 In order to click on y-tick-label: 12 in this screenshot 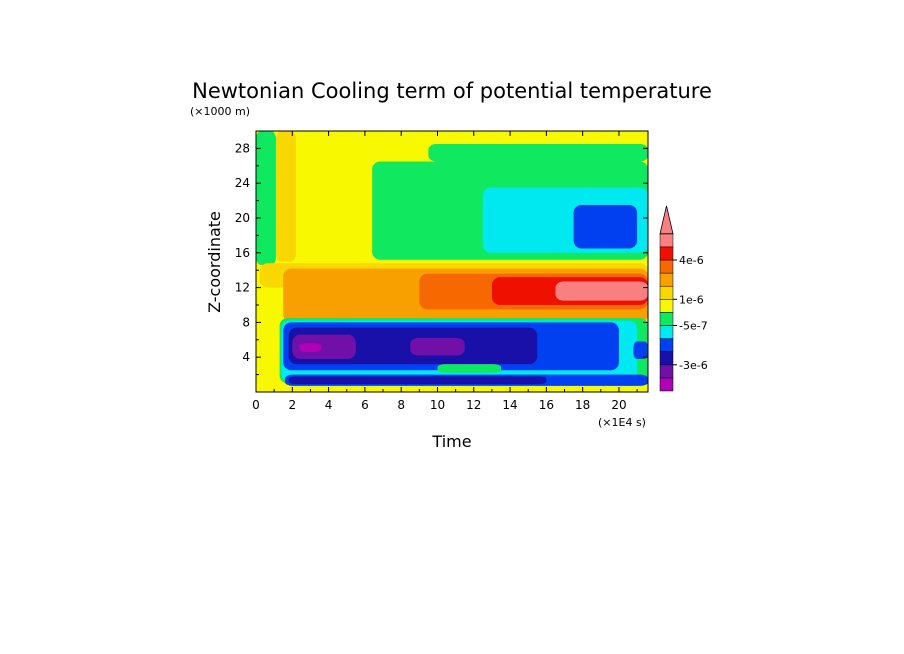, I will do `click(242, 288)`.